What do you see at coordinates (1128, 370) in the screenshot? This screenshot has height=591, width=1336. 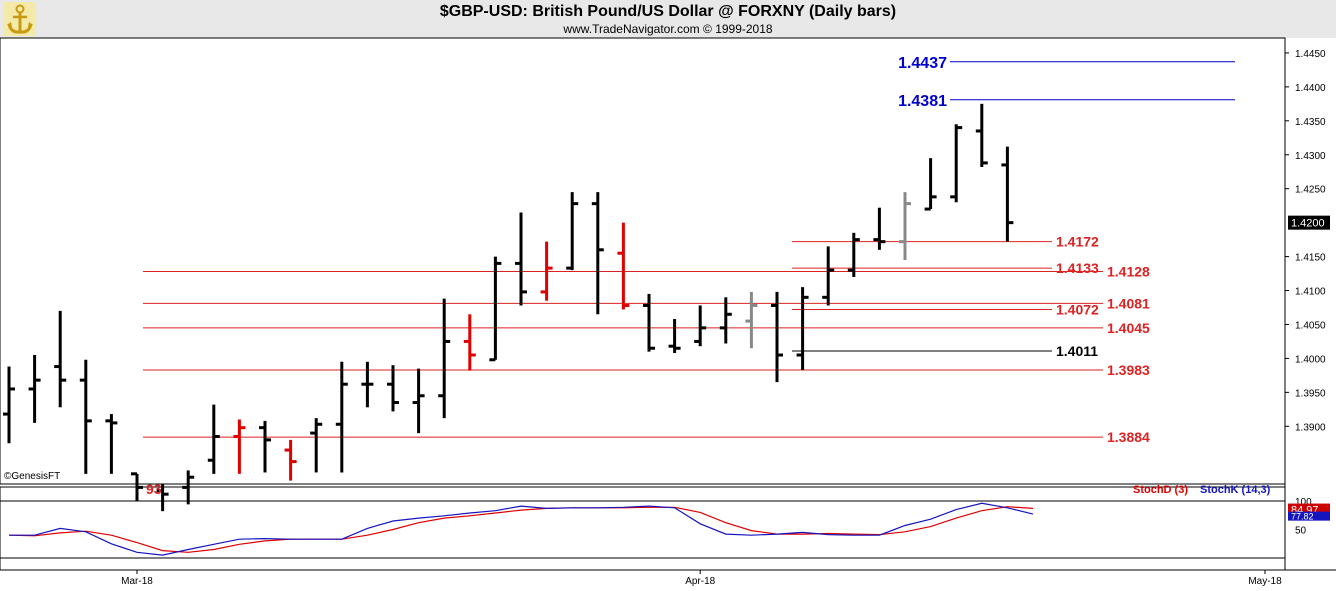 I see `level-label: 1.3983` at bounding box center [1128, 370].